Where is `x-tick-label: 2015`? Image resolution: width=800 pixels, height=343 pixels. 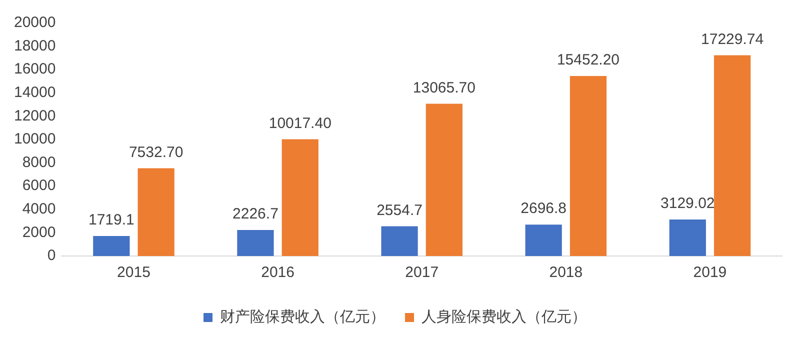 x-tick-label: 2015 is located at coordinates (133, 273).